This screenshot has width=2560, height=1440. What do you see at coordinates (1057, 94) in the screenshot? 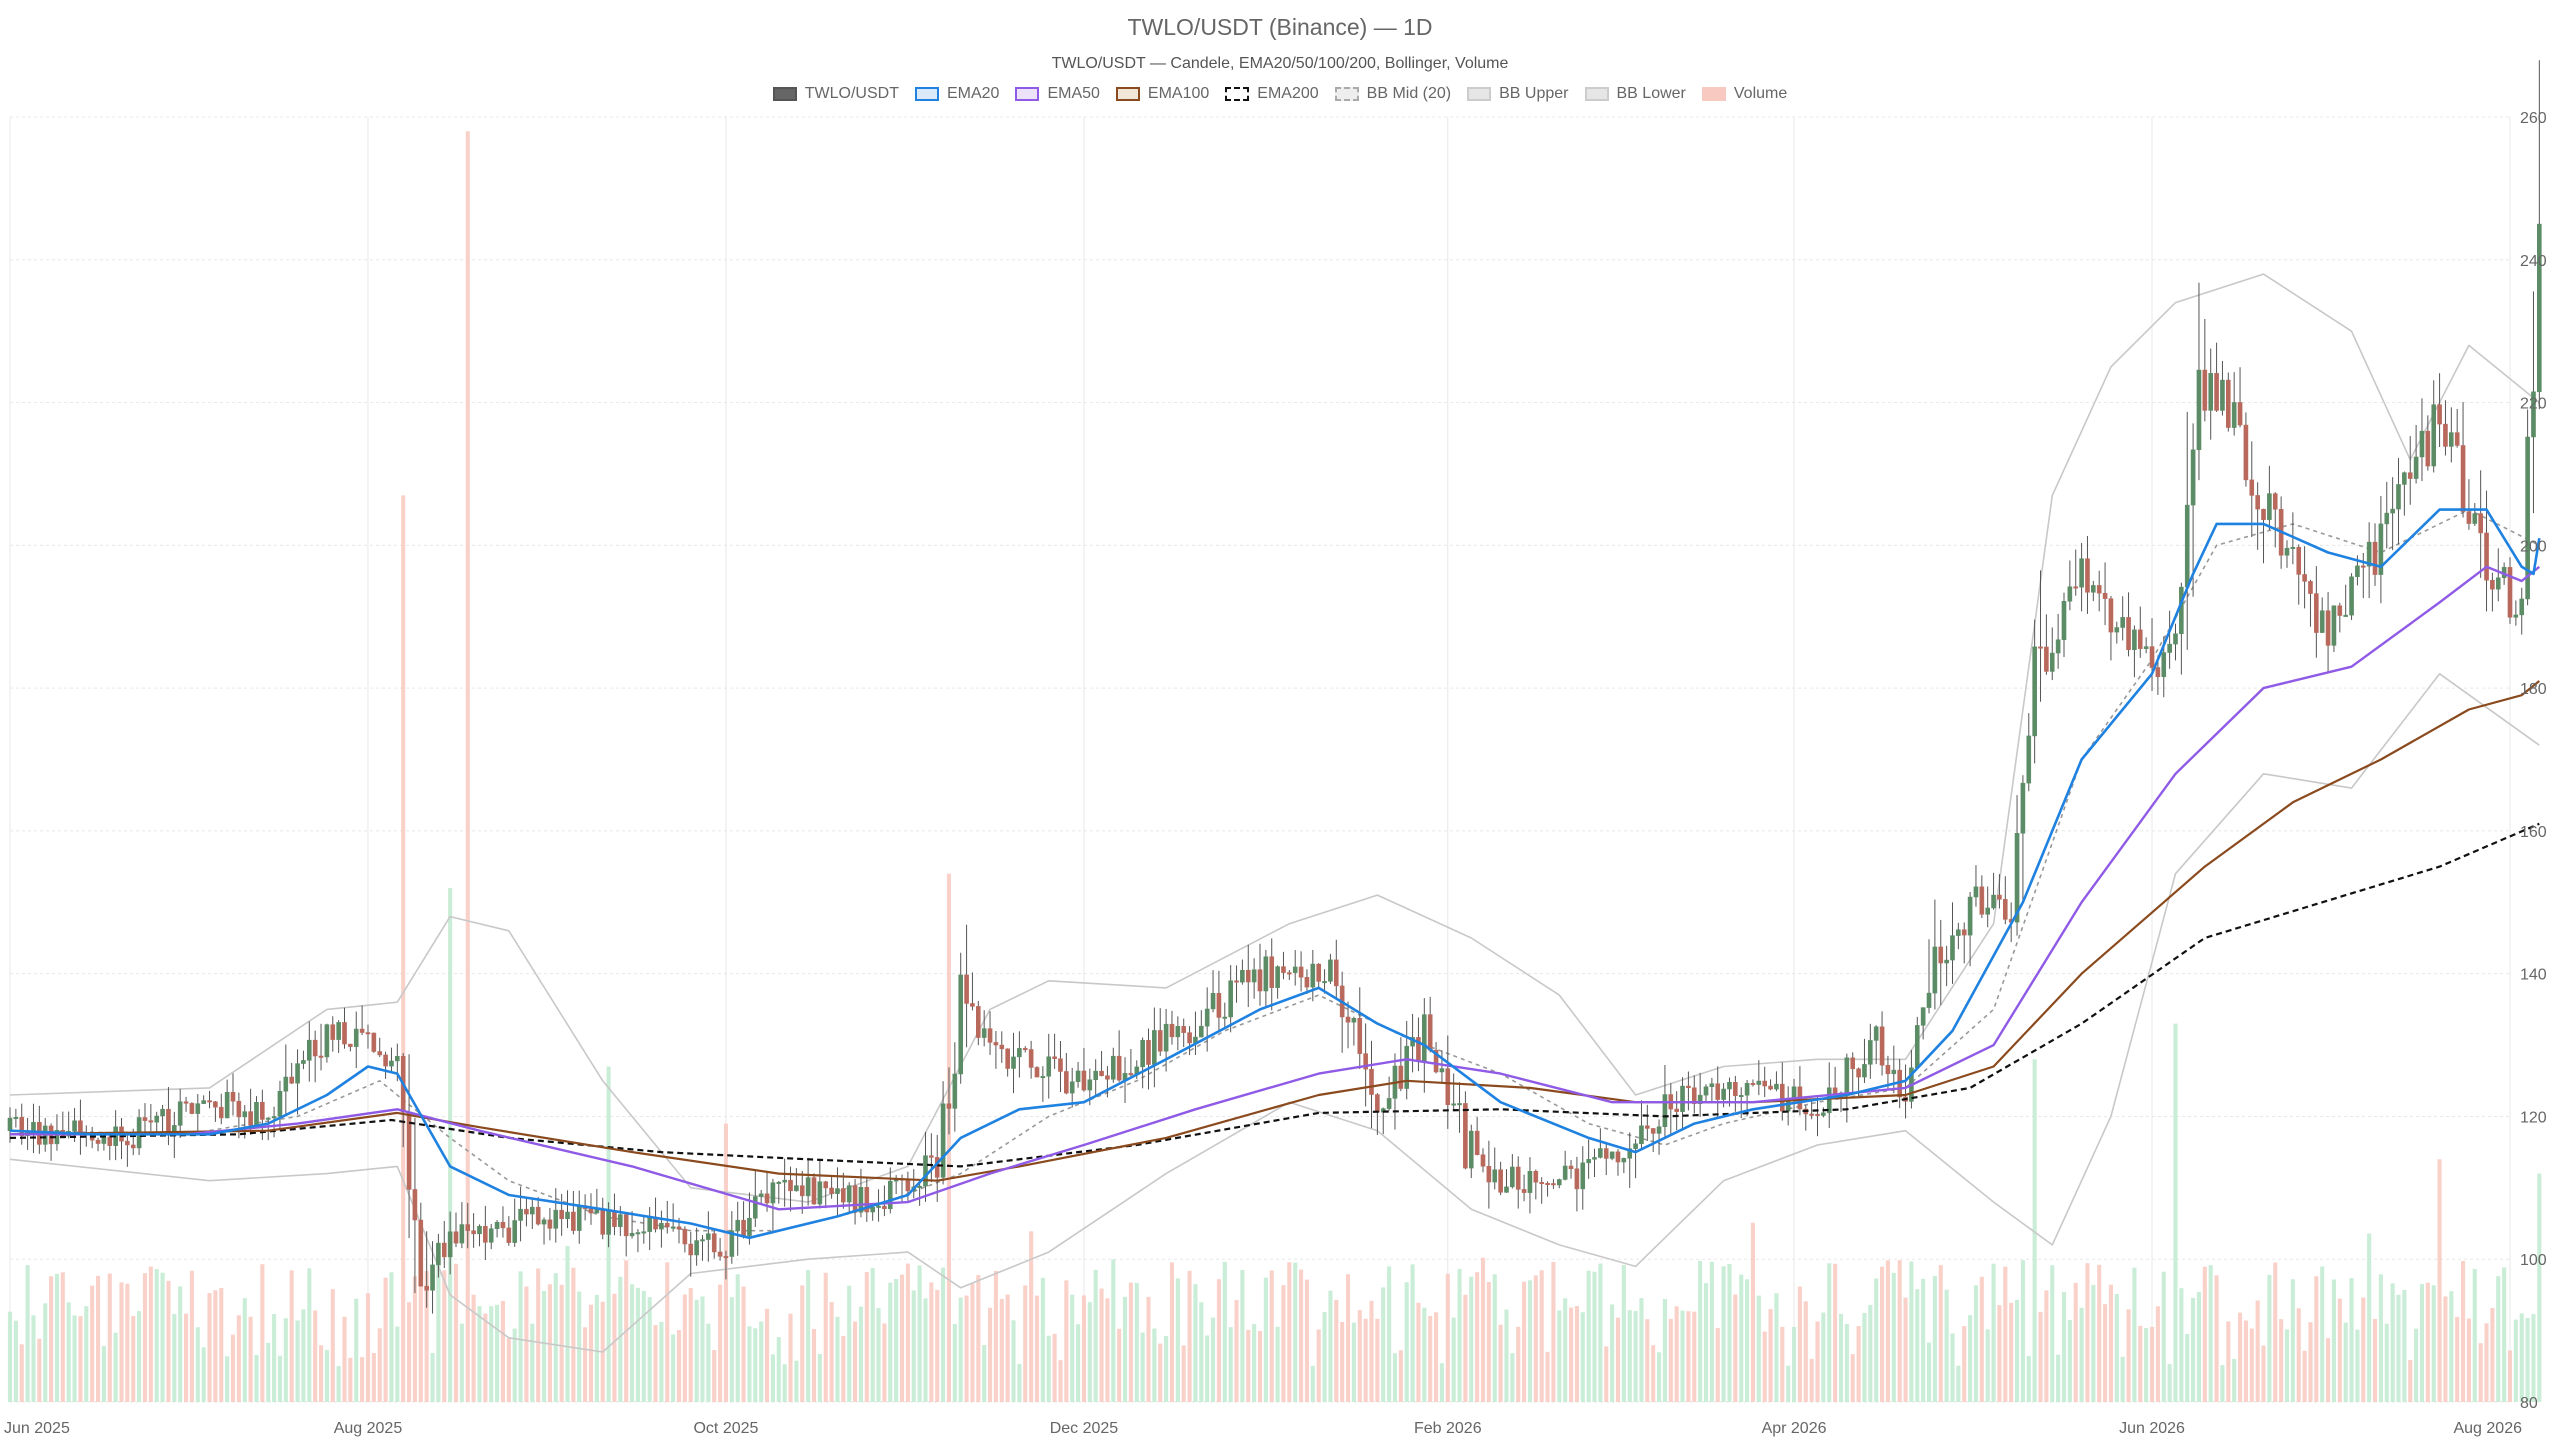
I see `legend-item: EMA50` at bounding box center [1057, 94].